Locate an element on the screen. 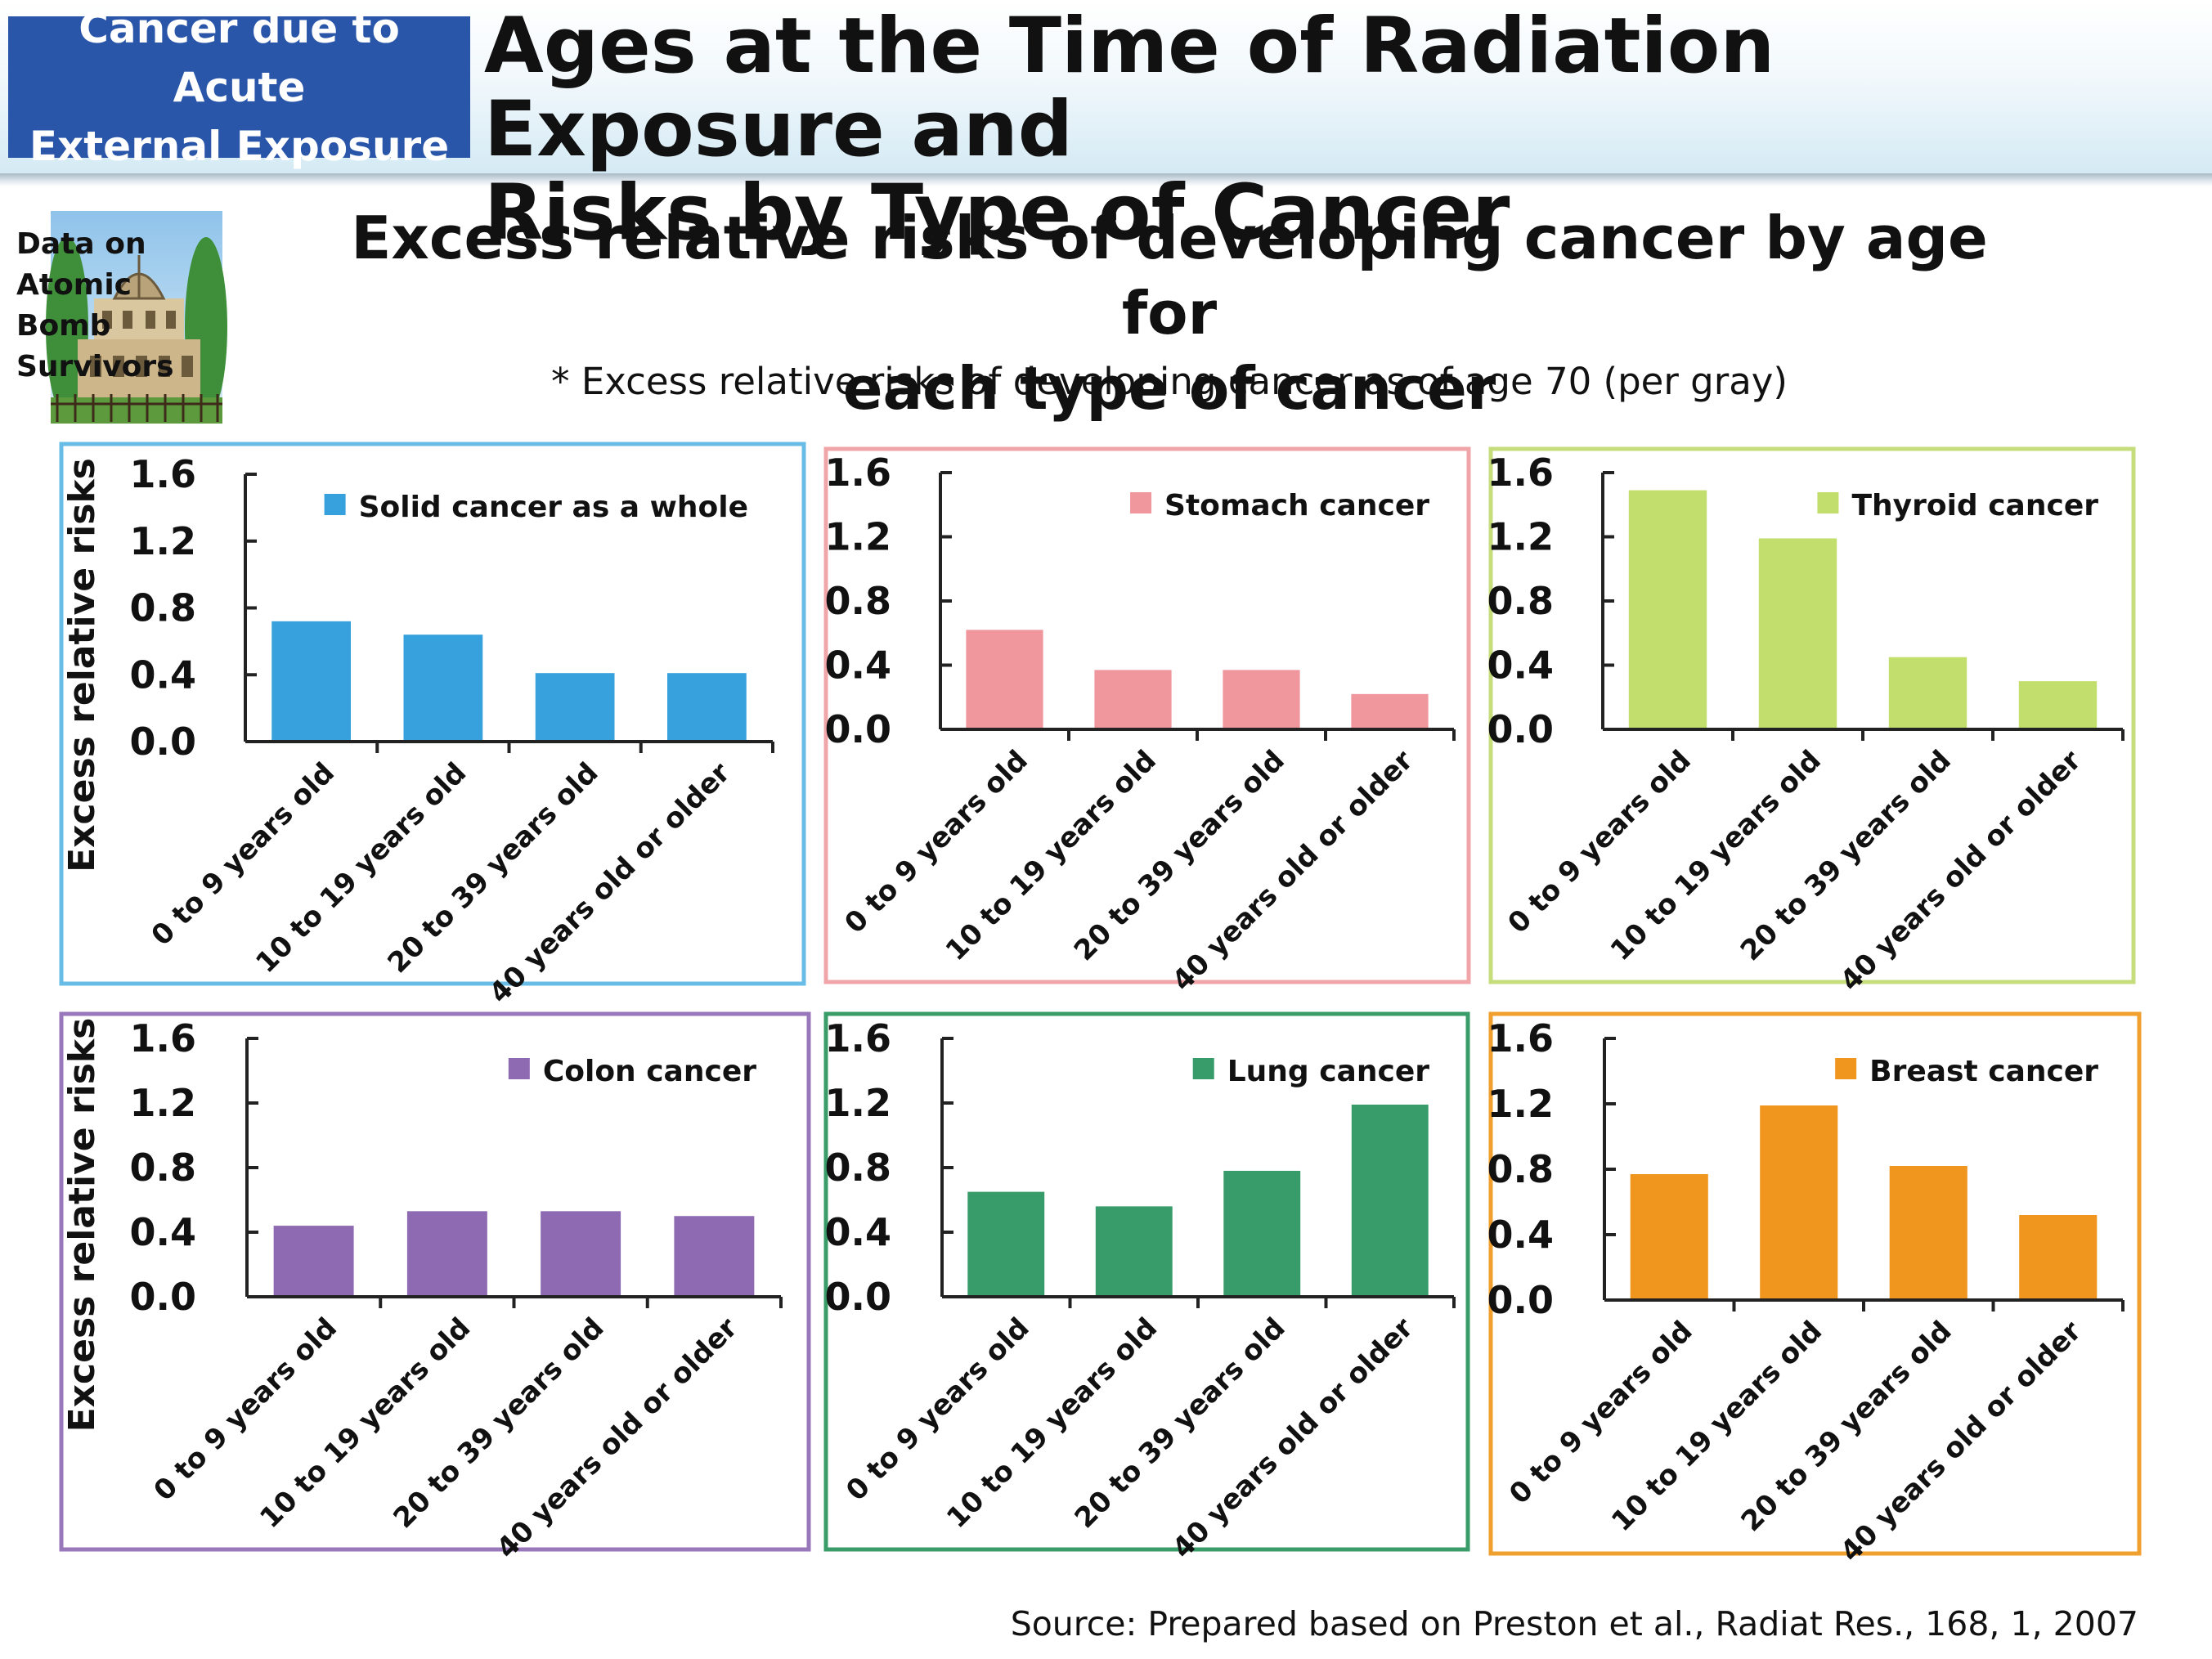  chart-frame-solid-cancer is located at coordinates (432, 714).